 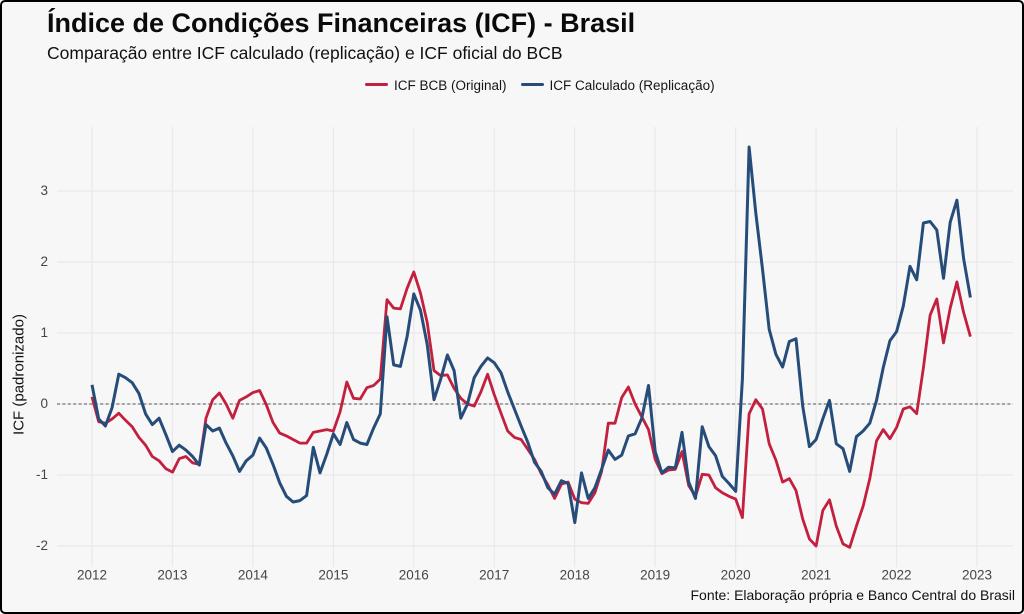 What do you see at coordinates (44, 261) in the screenshot?
I see `svg-text: 2` at bounding box center [44, 261].